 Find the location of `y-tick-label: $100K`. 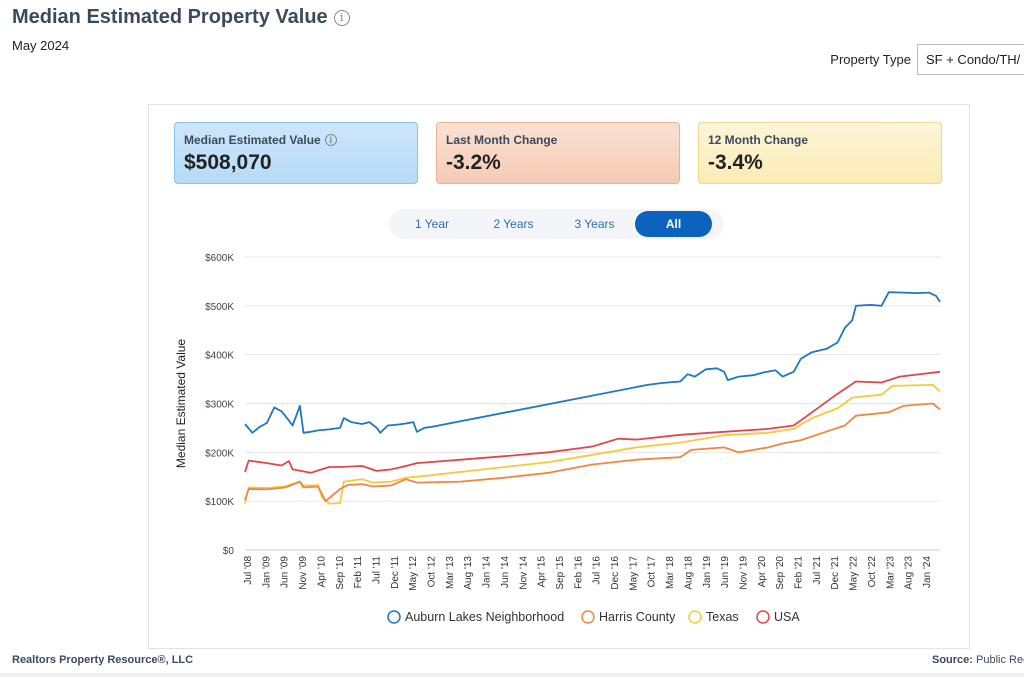

y-tick-label: $100K is located at coordinates (219, 502).